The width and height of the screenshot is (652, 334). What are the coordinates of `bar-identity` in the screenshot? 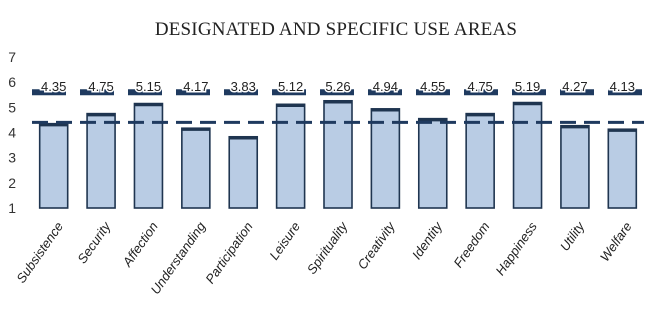 It's located at (432, 163).